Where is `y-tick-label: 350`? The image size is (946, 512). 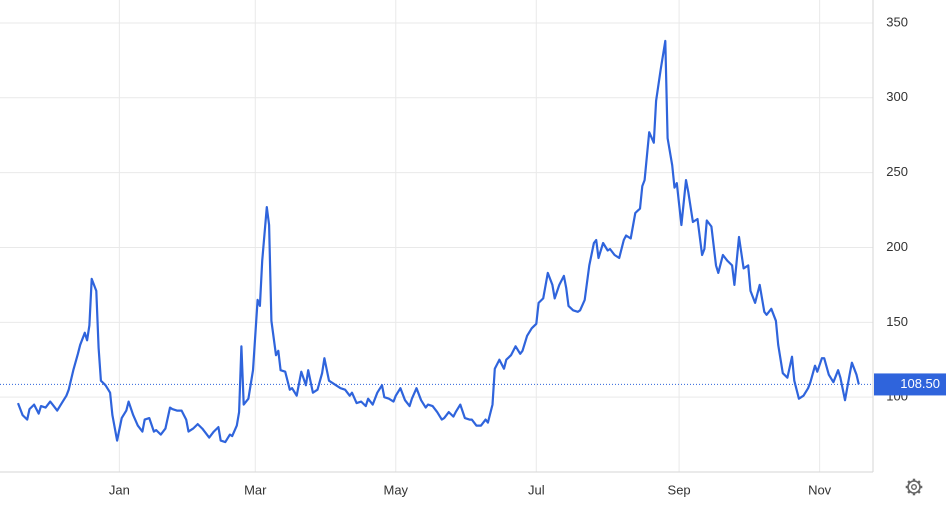
y-tick-label: 350 is located at coordinates (897, 21).